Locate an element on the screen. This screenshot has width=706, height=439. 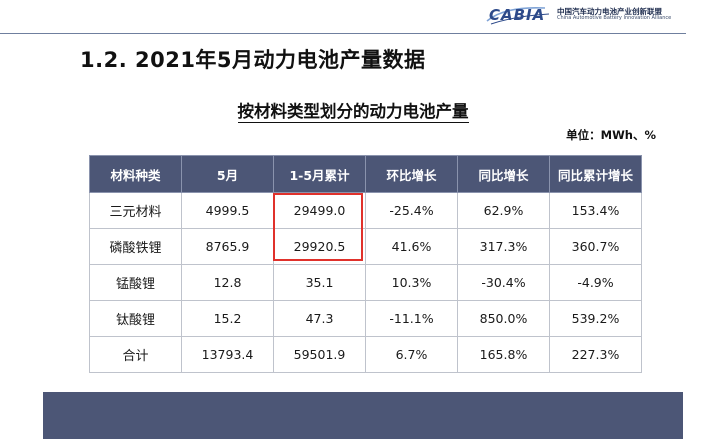
table-row: 钛酸锂 15.2 47.3 -11.1% 850.0% 539.2% is located at coordinates (365, 318).